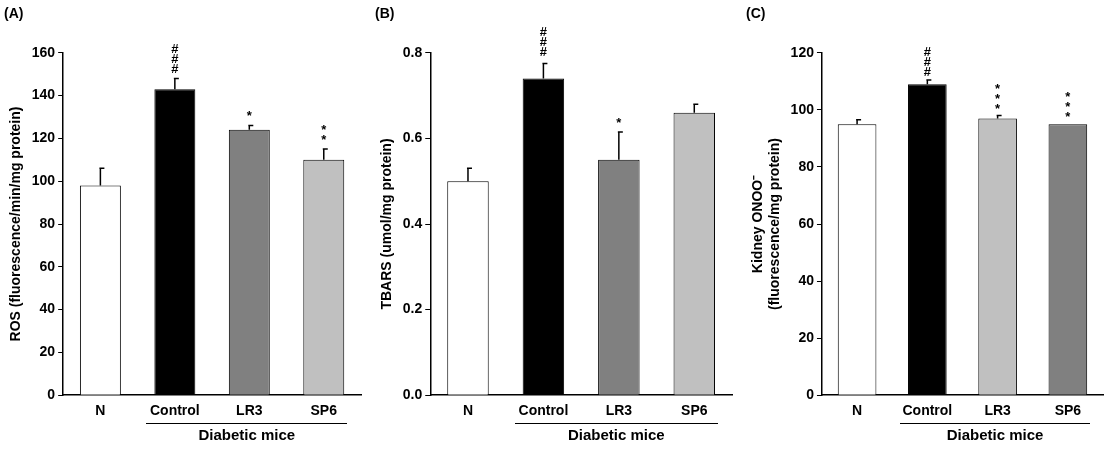 The height and width of the screenshot is (462, 1113). Describe the element at coordinates (385, 13) in the screenshot. I see `chart-title: (B)` at that location.